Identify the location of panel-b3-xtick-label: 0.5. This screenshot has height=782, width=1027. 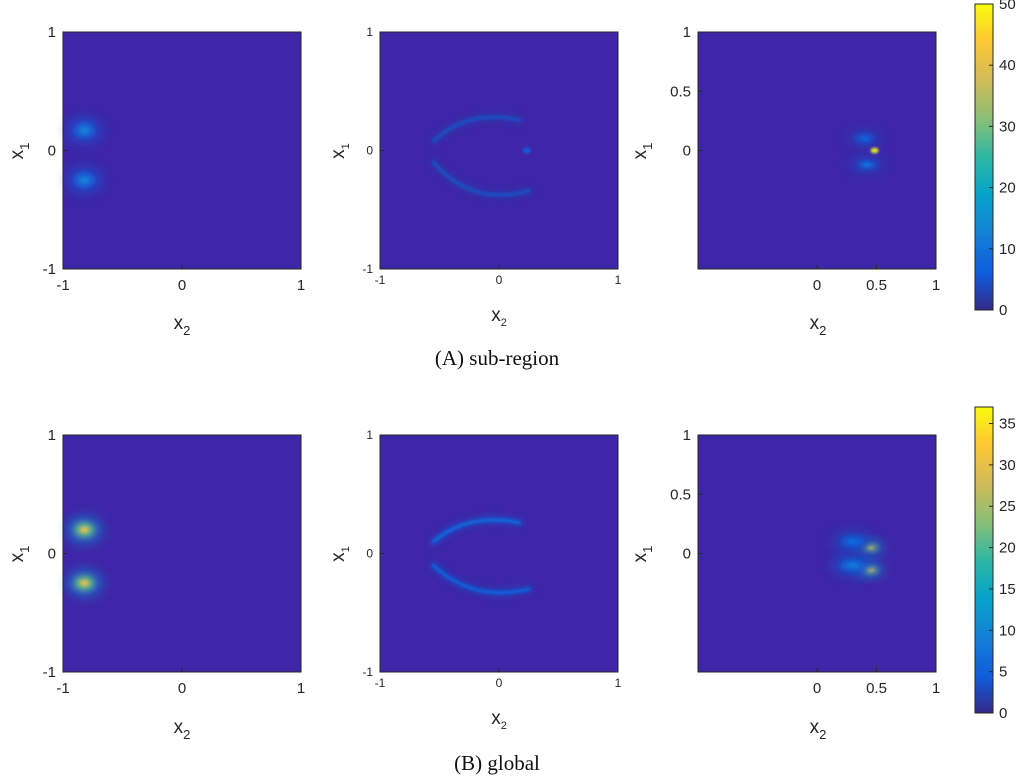
(876, 688).